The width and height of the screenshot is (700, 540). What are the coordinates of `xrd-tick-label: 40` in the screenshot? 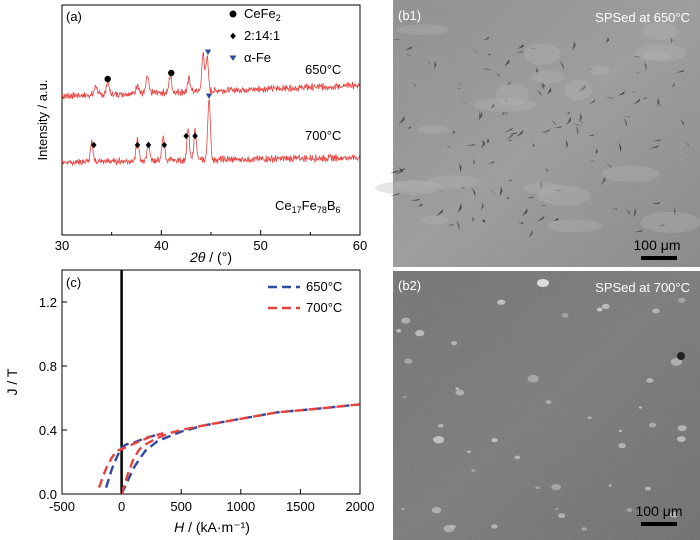 It's located at (161, 245).